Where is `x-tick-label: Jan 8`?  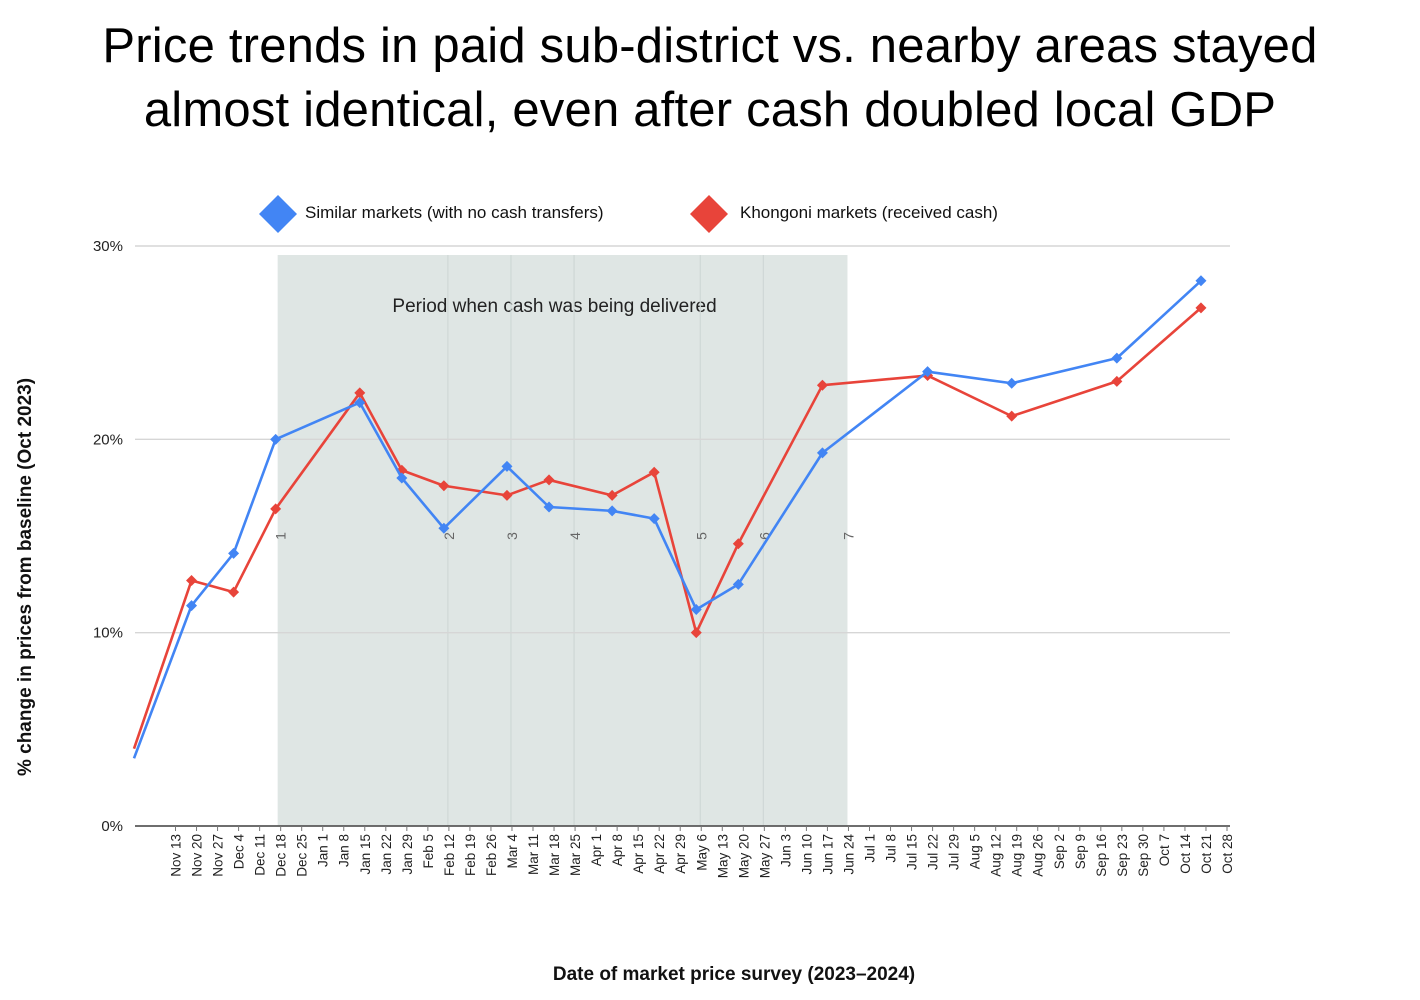 x-tick-label: Jan 8 is located at coordinates (344, 850).